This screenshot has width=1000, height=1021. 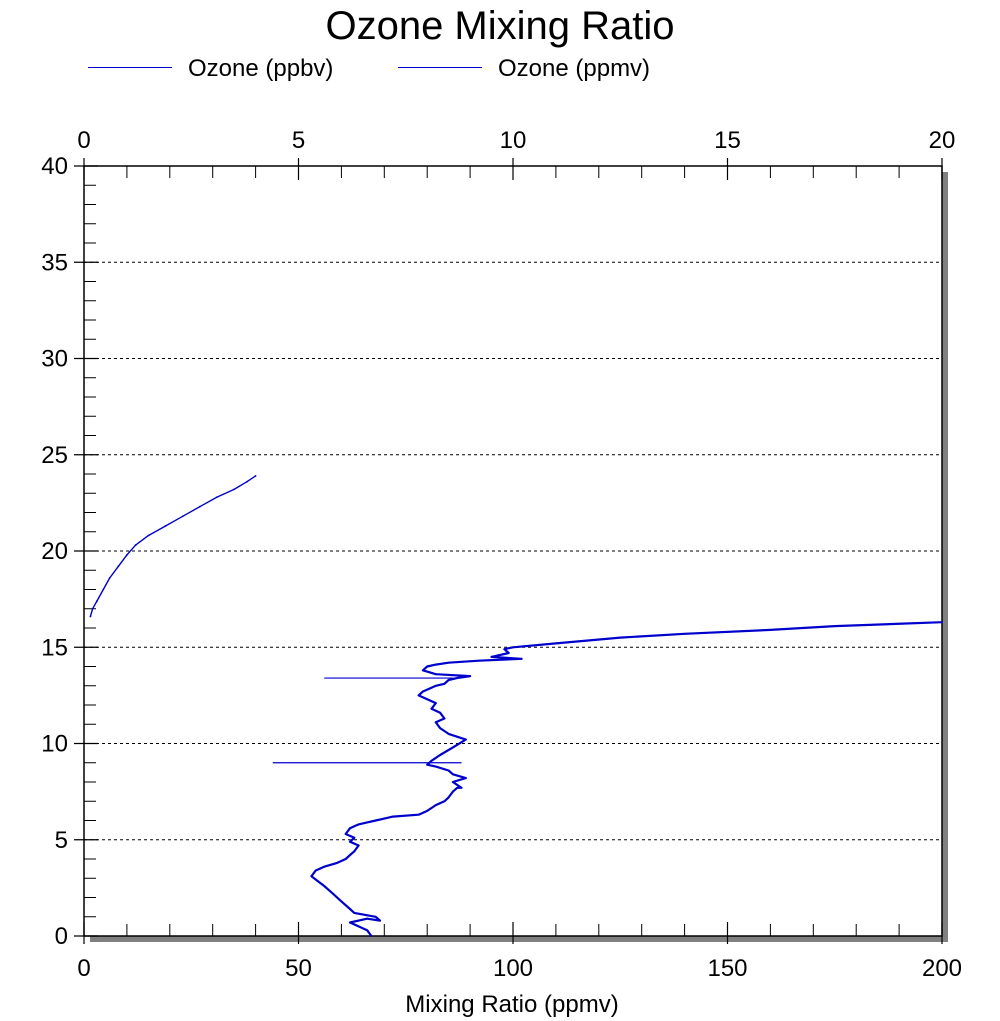 I want to click on x-bottom-tick-label-200: 200, so click(x=942, y=968).